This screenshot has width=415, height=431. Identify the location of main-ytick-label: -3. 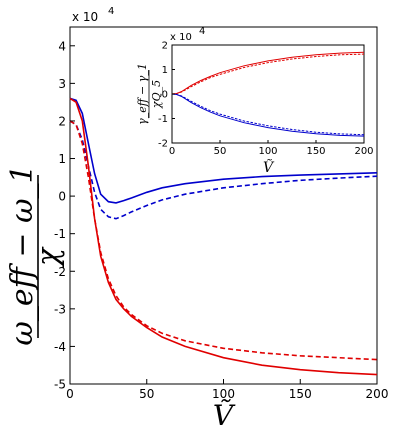
(60, 309).